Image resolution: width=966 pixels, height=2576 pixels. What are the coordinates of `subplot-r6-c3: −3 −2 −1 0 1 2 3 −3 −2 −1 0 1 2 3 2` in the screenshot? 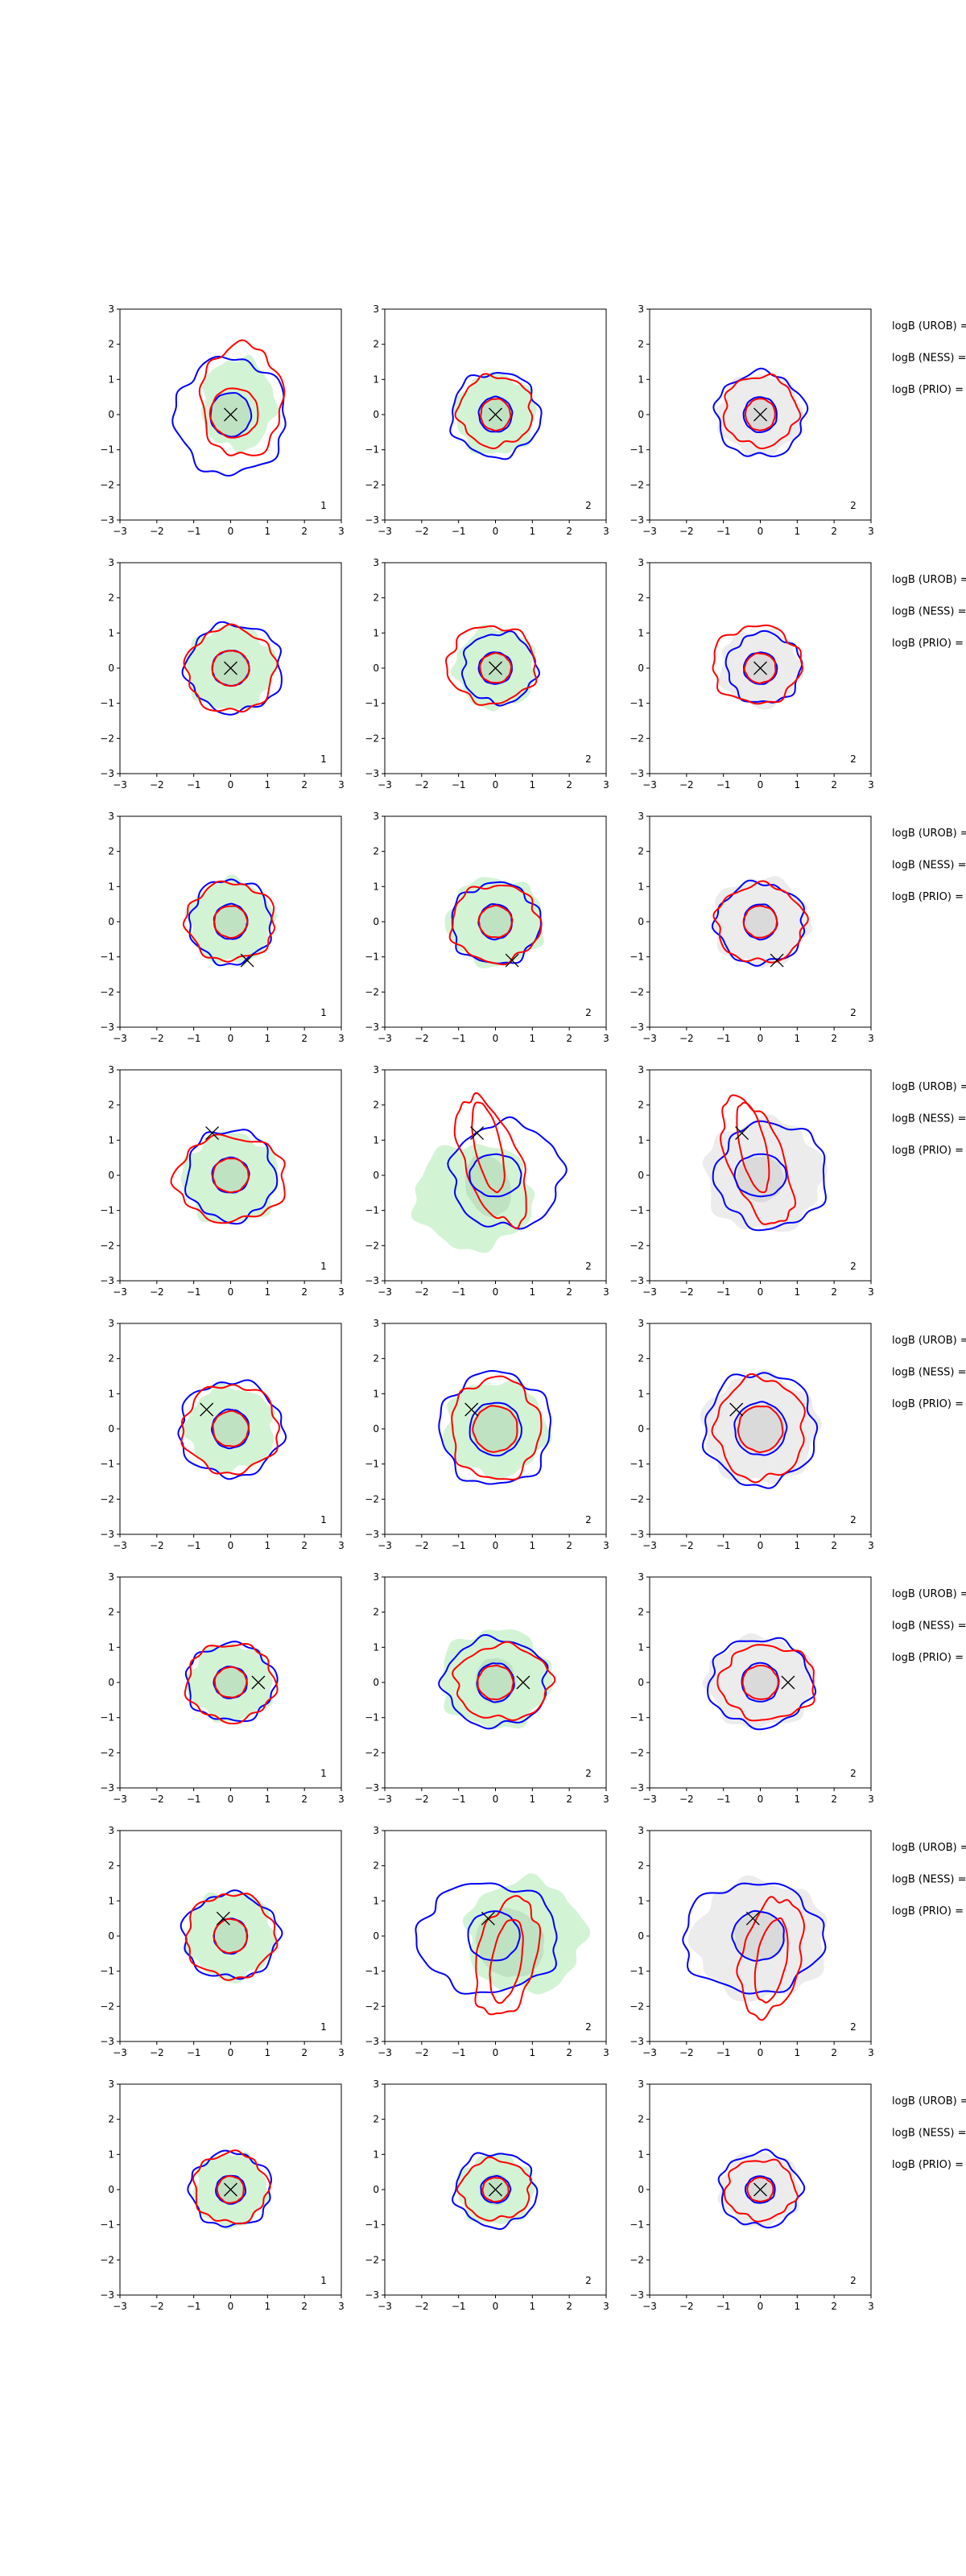 It's located at (752, 1688).